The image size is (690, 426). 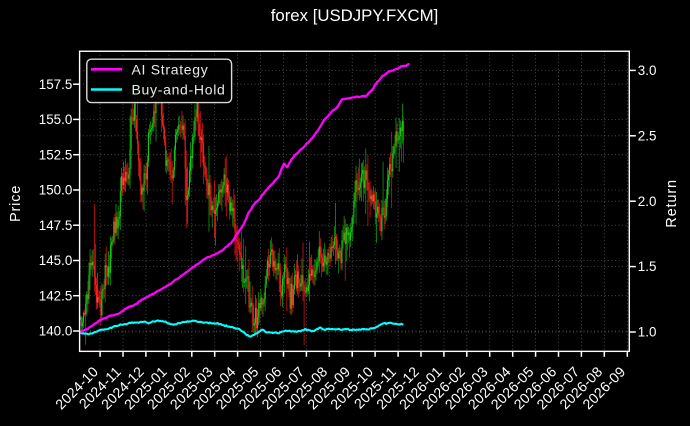 What do you see at coordinates (56, 119) in the screenshot?
I see `svg-text: 155.0` at bounding box center [56, 119].